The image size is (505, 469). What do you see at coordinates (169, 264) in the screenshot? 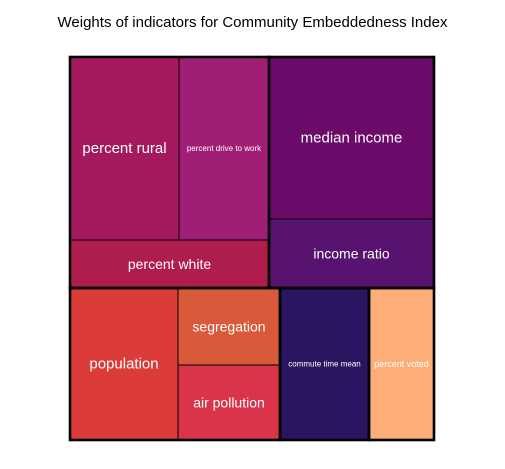
I see `tile-label-percent-white: percent white` at bounding box center [169, 264].